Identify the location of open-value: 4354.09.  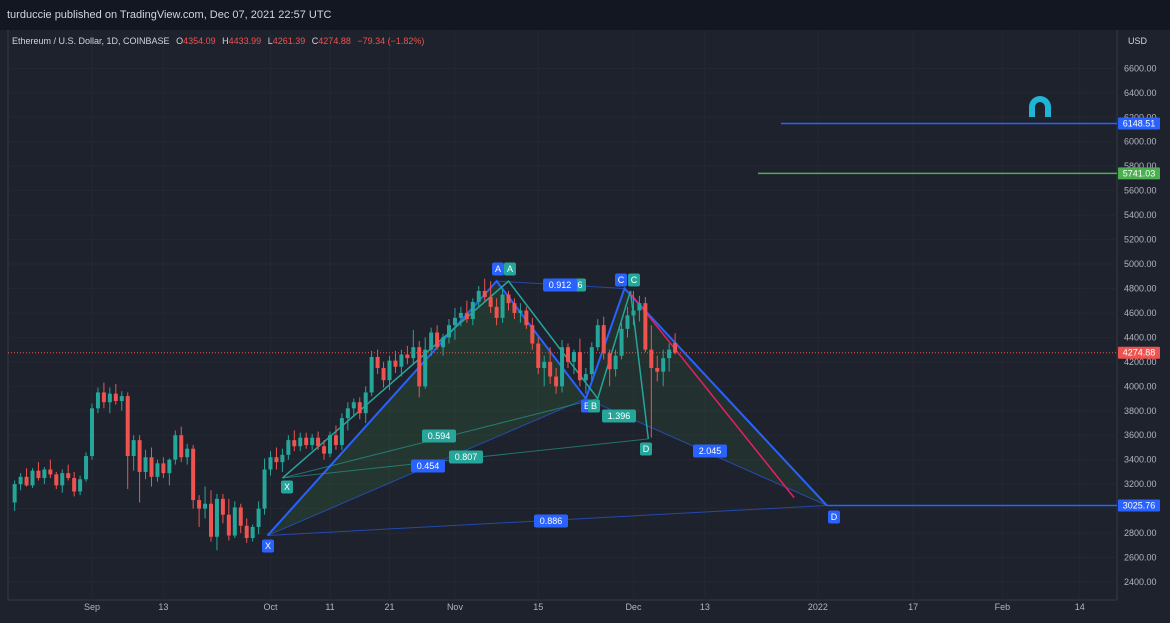
(199, 41).